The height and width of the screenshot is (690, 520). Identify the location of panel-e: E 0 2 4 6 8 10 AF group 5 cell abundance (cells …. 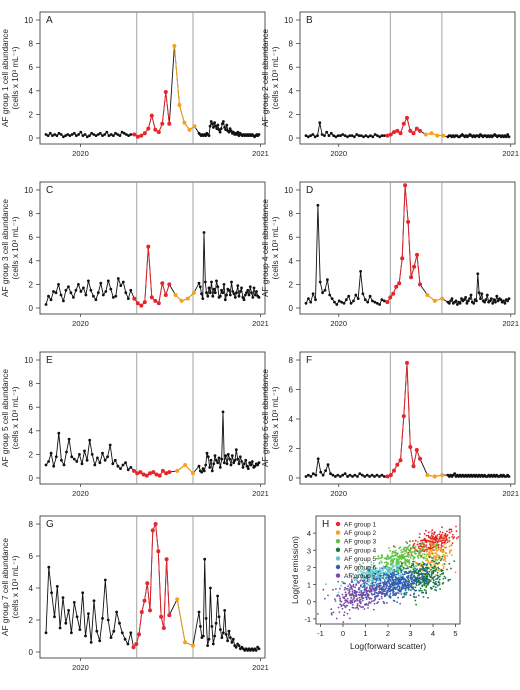
(135, 424).